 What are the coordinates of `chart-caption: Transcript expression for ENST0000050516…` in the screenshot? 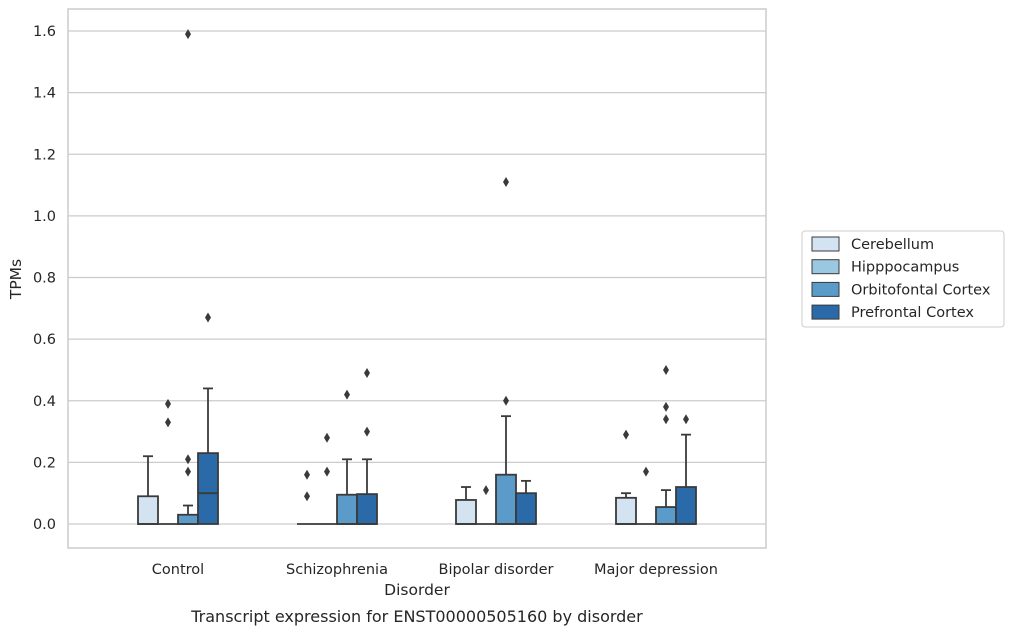 It's located at (416, 616).